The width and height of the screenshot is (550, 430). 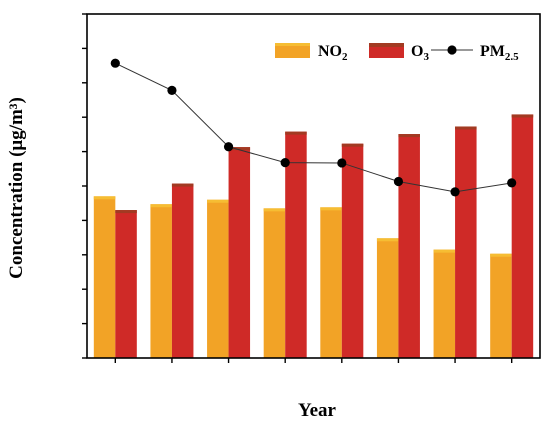 I want to click on bar-o3-2016, so click(x=182, y=270).